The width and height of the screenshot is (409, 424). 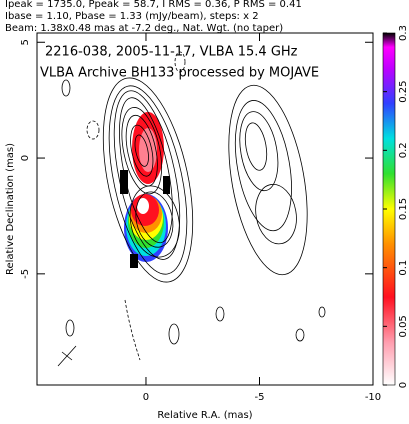 I want to click on x-tick-label: -10, so click(x=373, y=397).